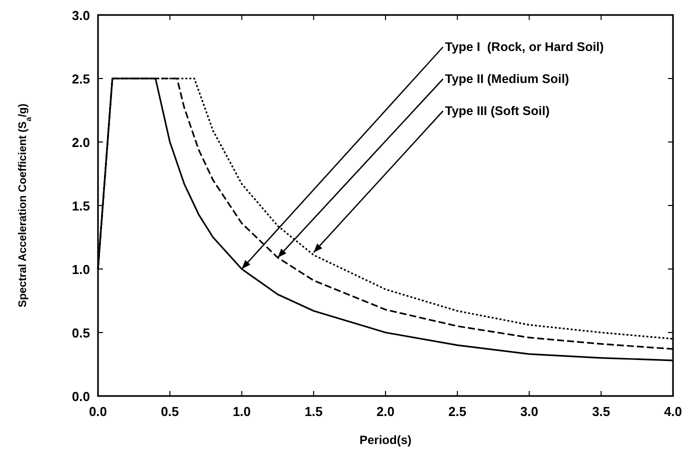 The height and width of the screenshot is (458, 691). What do you see at coordinates (81, 333) in the screenshot?
I see `y-tick-label: 0.5` at bounding box center [81, 333].